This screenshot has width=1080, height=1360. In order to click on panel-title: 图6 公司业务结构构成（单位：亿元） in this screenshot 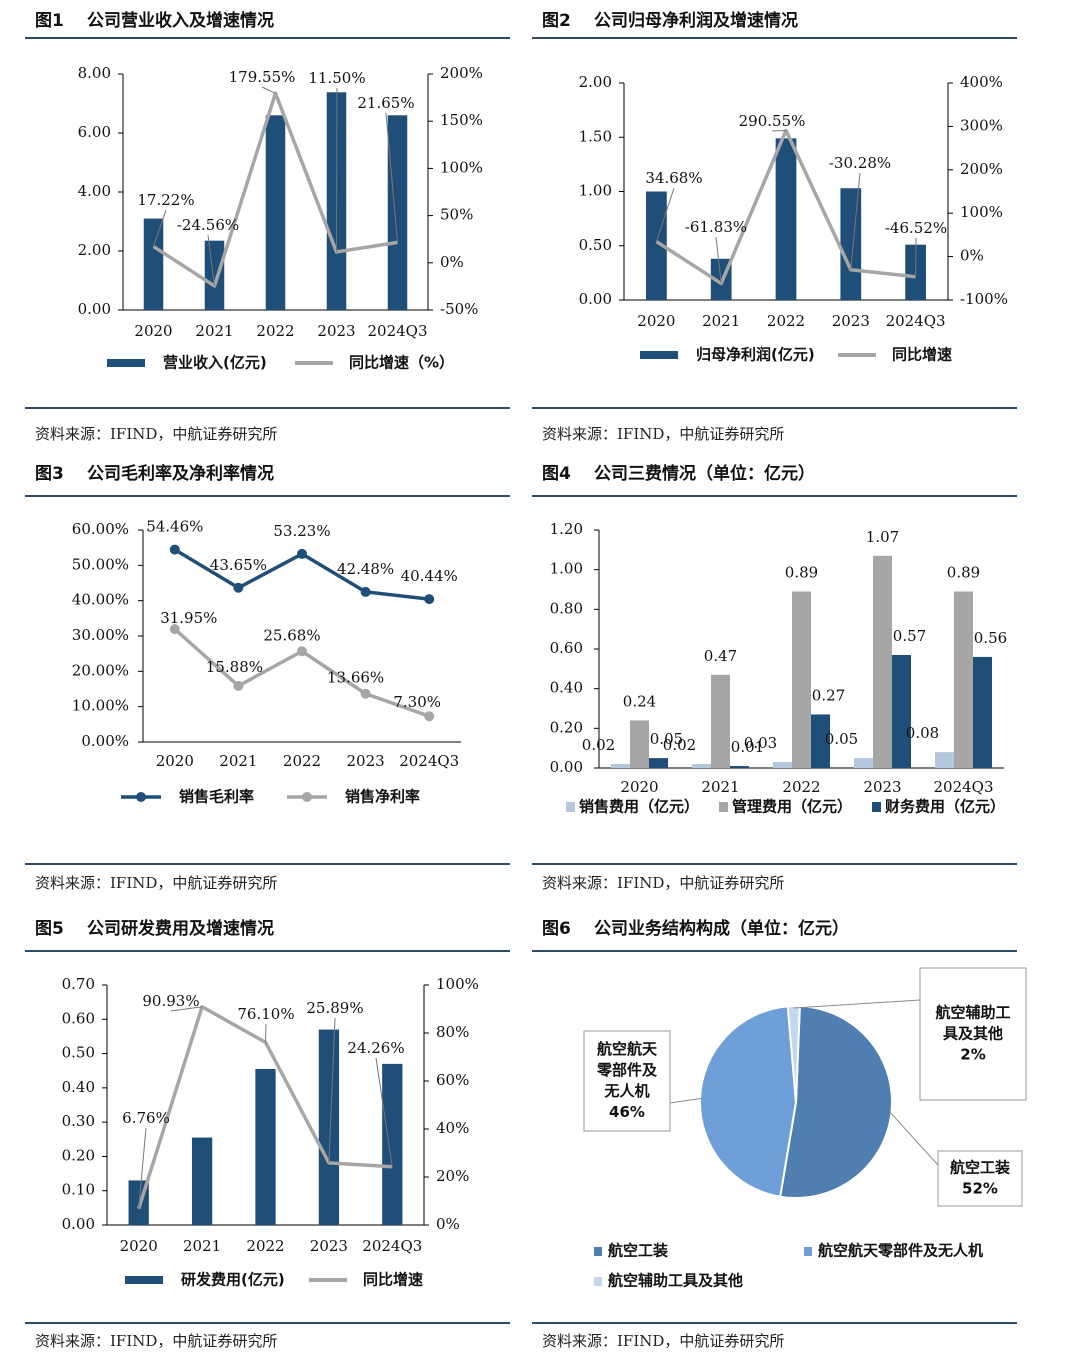, I will do `click(695, 926)`.